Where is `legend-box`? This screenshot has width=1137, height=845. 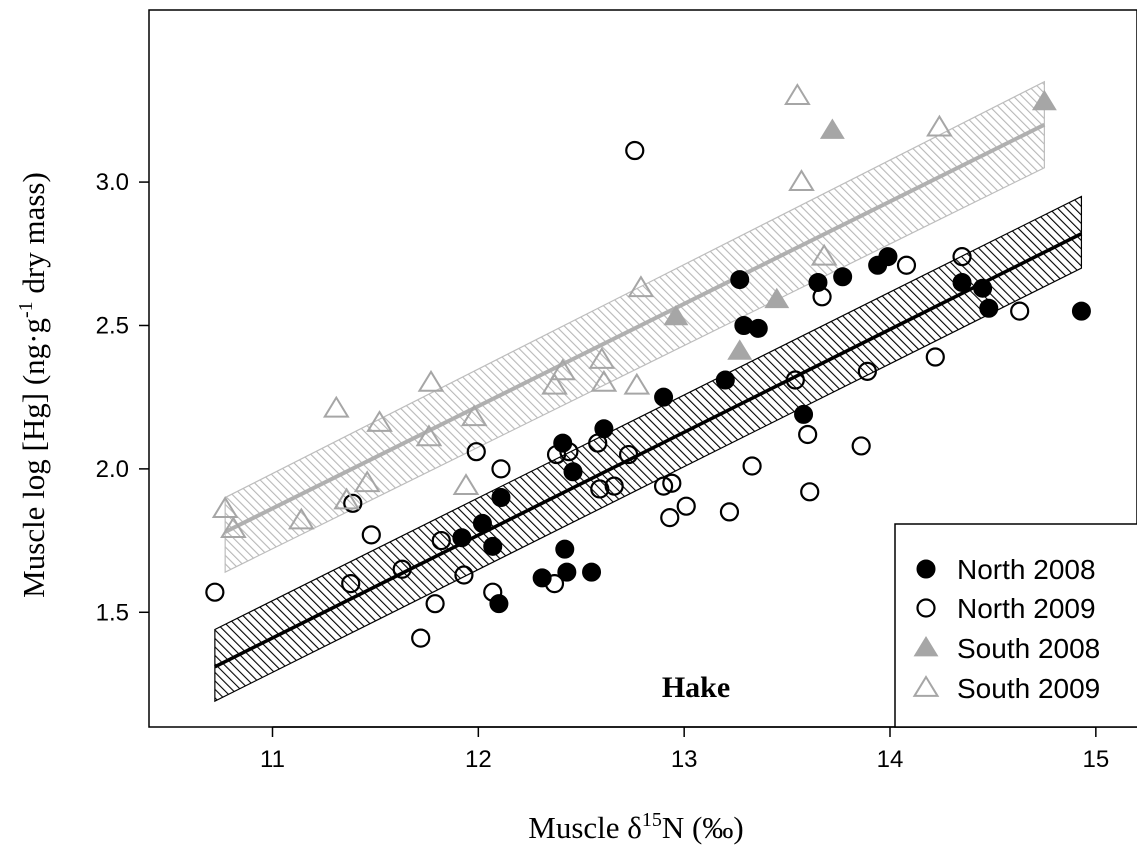 legend-box is located at coordinates (1015, 625).